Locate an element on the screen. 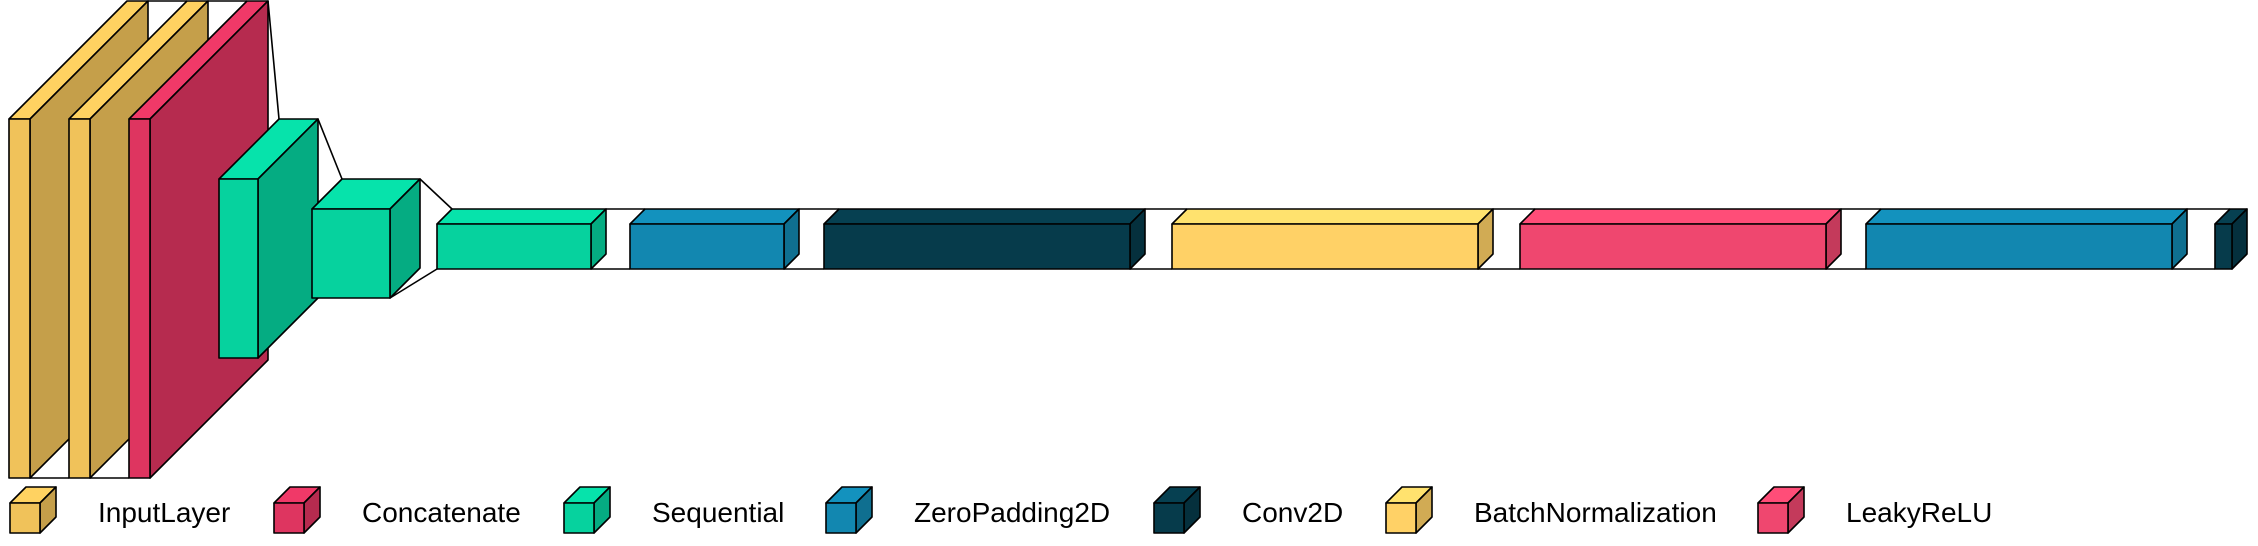  legend-label: Concatenate is located at coordinates (441, 512).